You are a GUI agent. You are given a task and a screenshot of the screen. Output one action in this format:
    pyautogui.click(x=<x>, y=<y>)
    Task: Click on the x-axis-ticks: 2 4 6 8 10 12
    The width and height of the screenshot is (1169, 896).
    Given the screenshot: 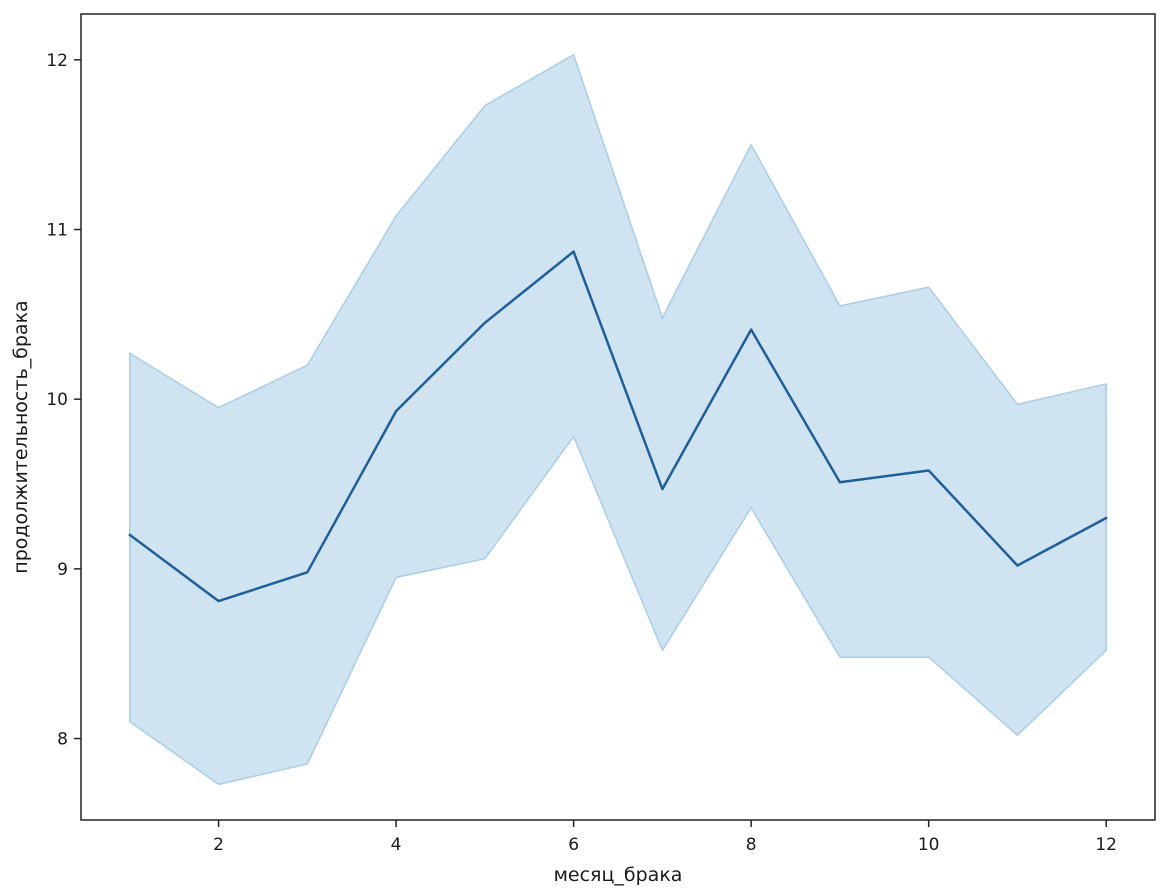 What is the action you would take?
    pyautogui.click(x=665, y=837)
    